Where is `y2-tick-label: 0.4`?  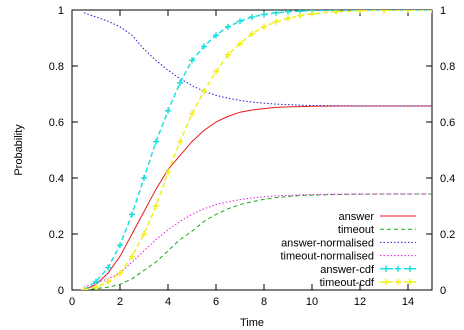
y2-tick-label: 0.4 is located at coordinates (447, 179).